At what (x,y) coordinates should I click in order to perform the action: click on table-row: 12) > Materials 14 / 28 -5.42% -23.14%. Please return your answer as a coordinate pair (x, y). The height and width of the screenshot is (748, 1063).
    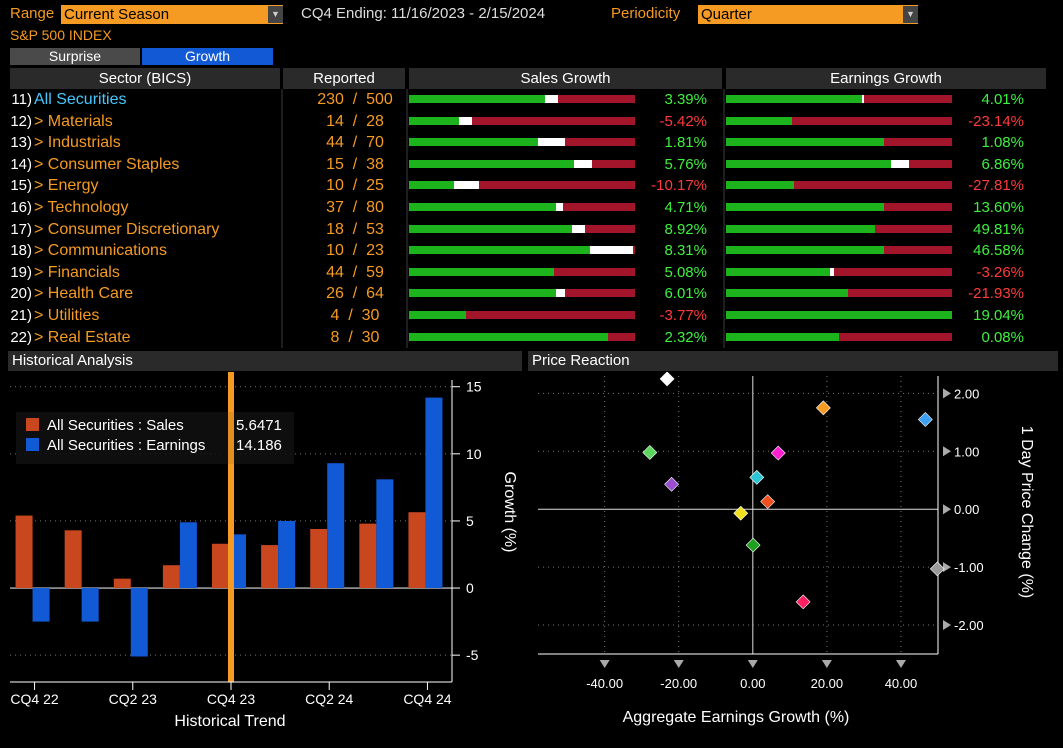
    Looking at the image, I should click on (530, 121).